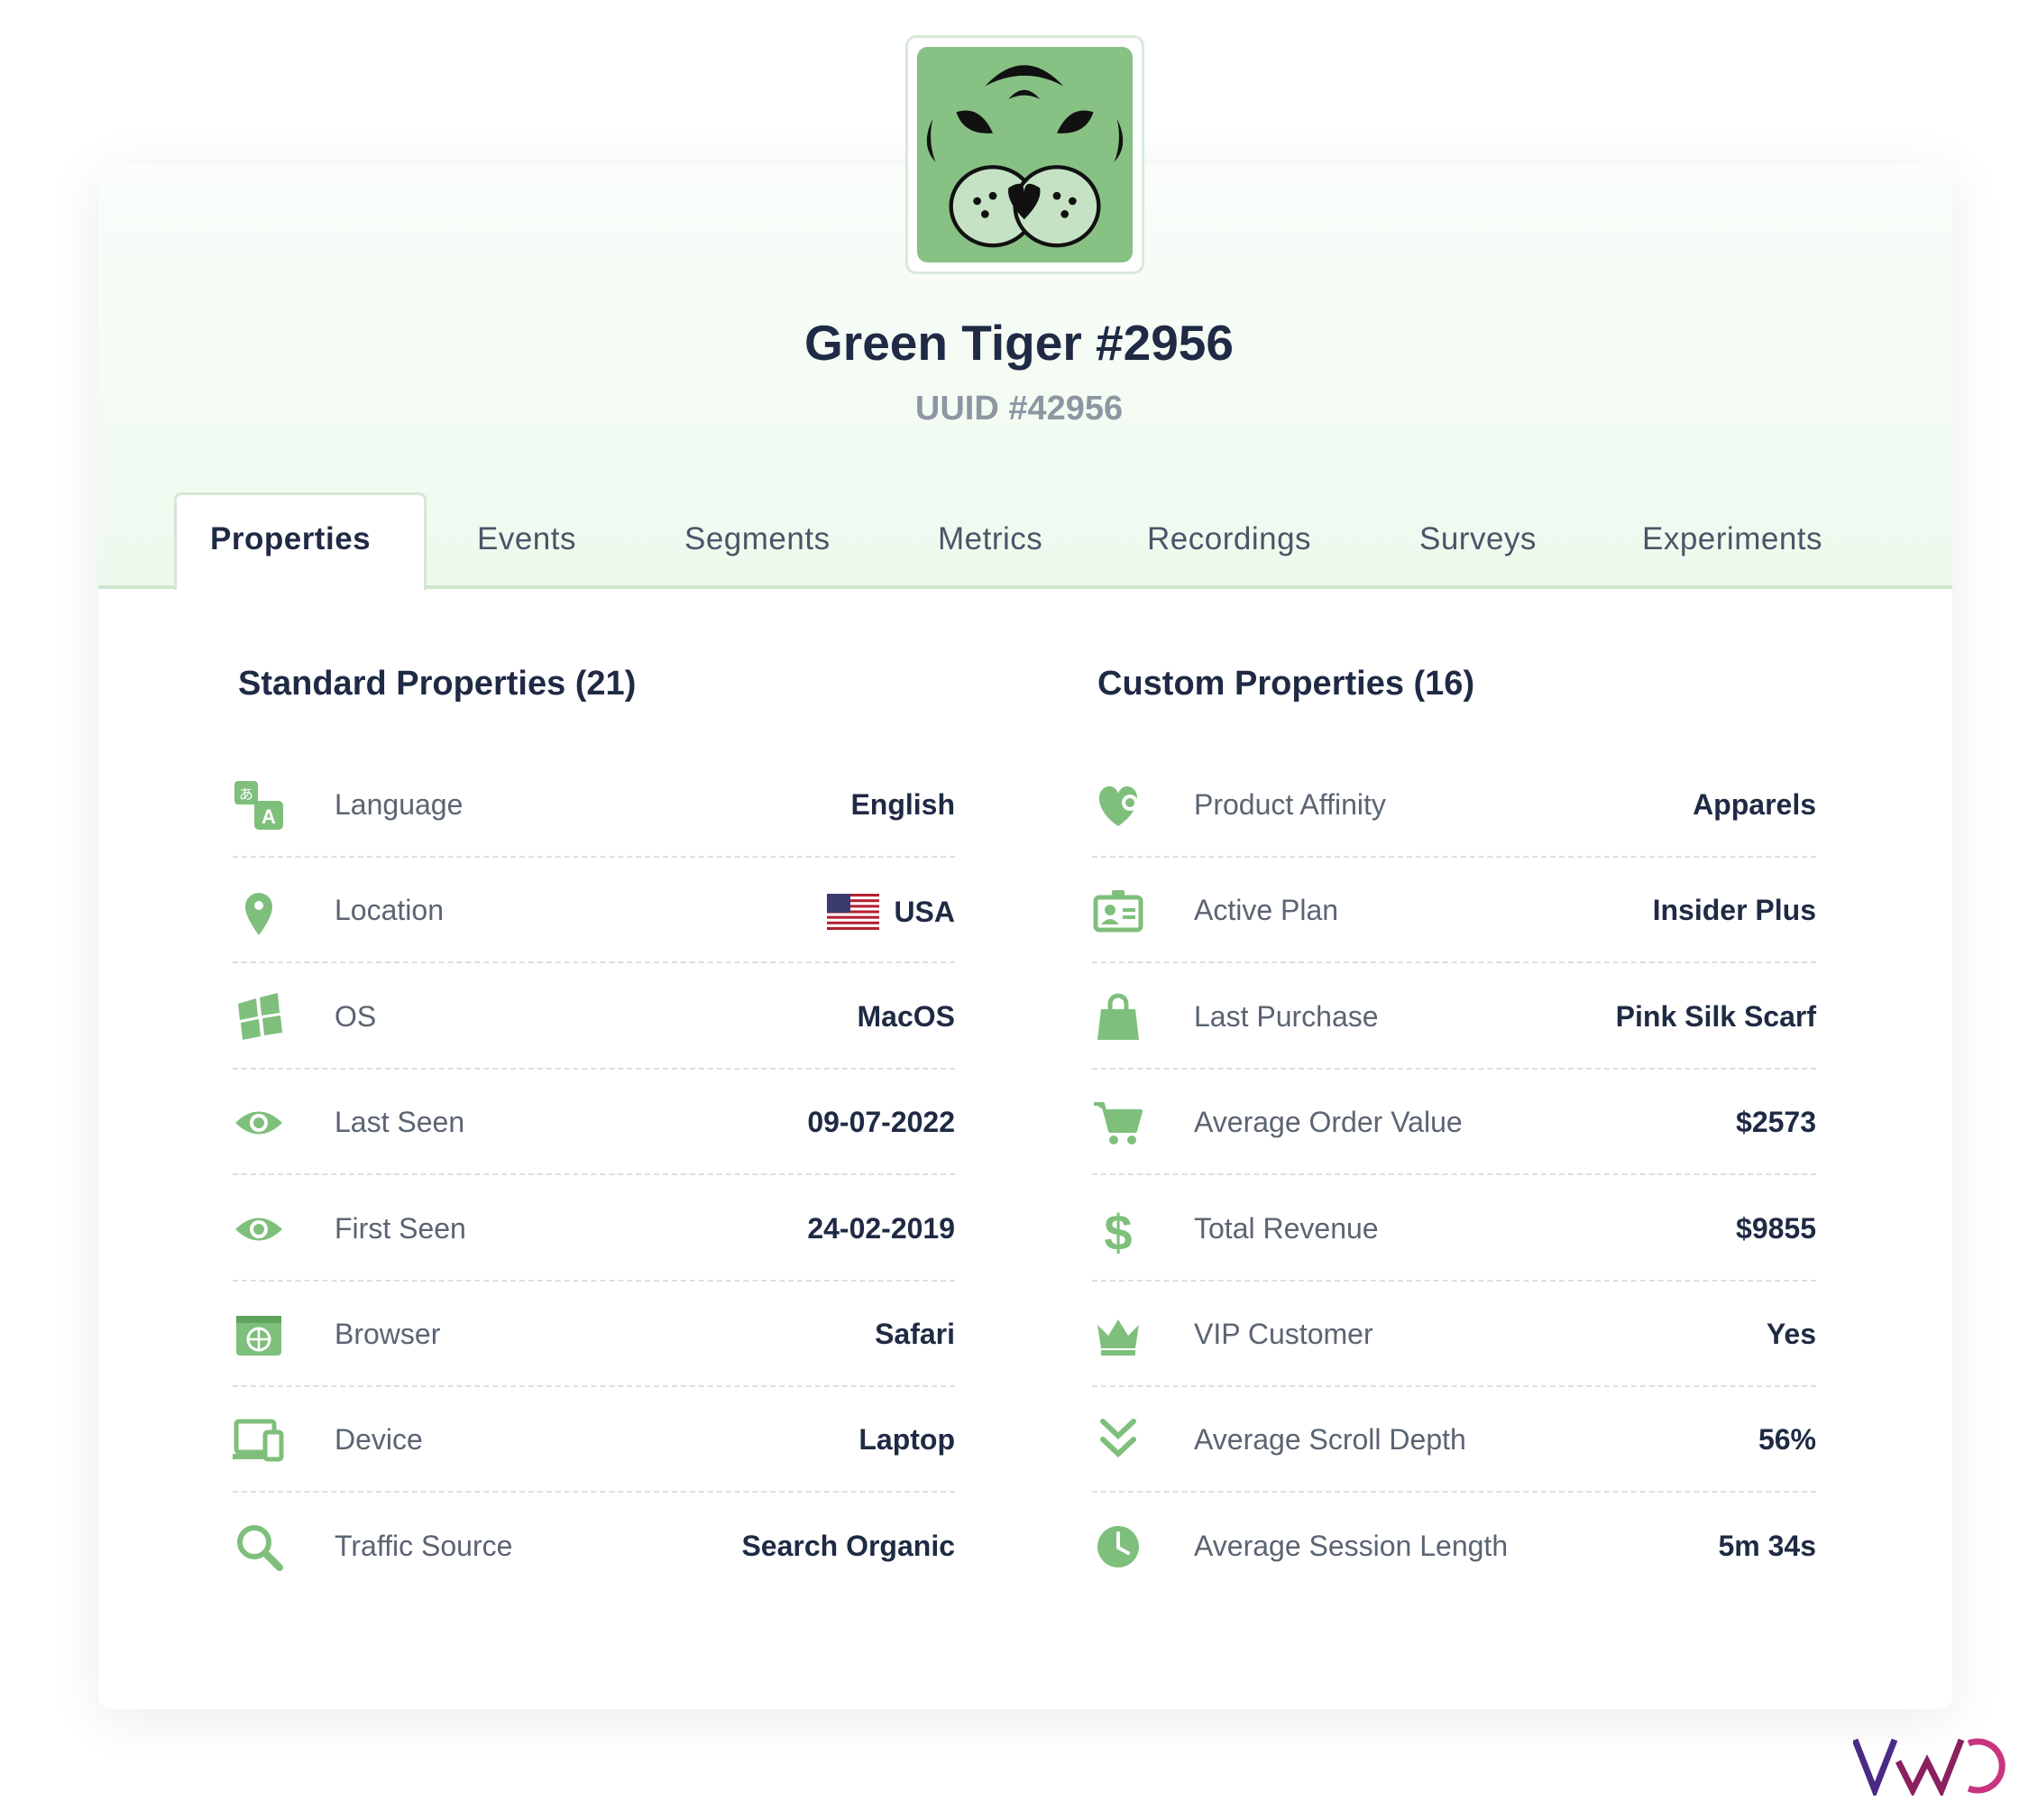 Image resolution: width=2038 pixels, height=1820 pixels. I want to click on property-label: Traffic Source, so click(424, 1546).